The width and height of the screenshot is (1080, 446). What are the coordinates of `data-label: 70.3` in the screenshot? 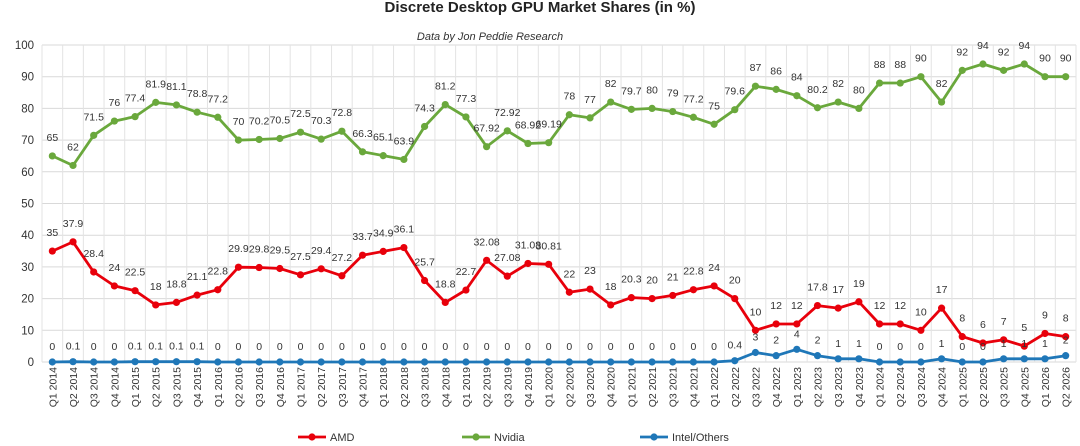 It's located at (321, 121).